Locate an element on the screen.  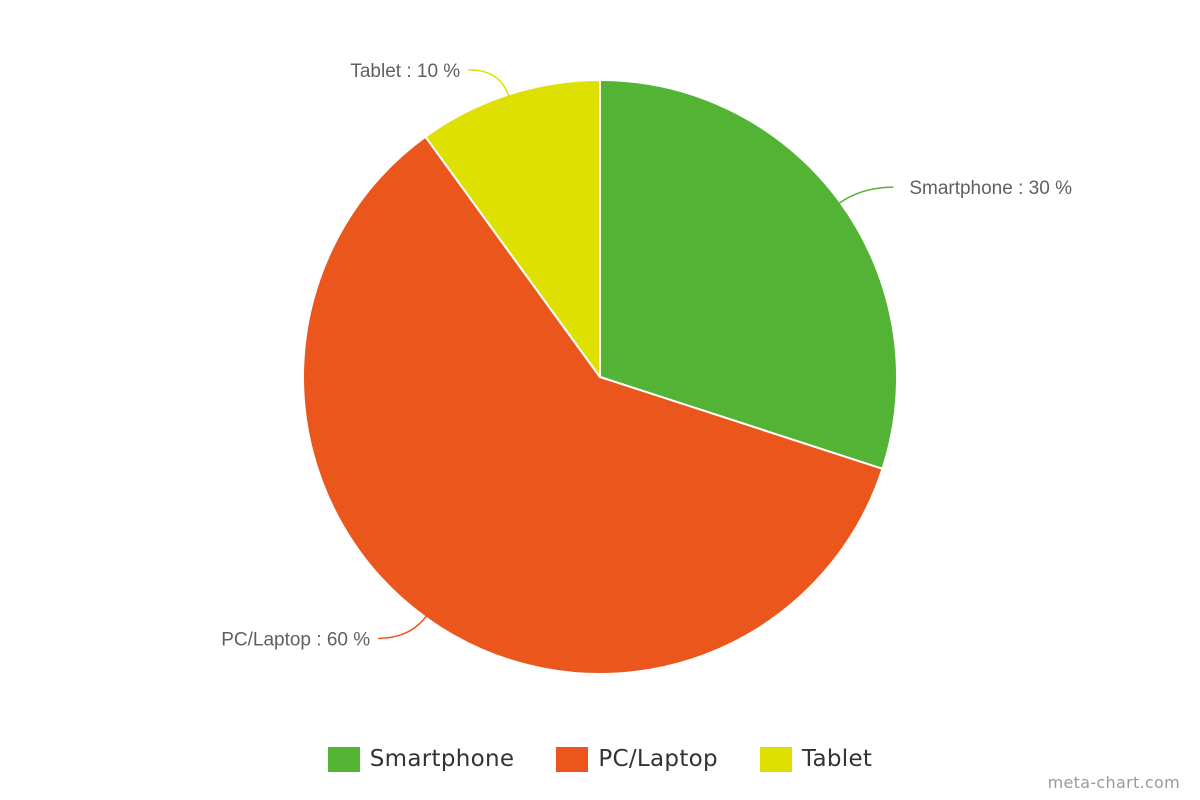
leader-line-pc-laptop is located at coordinates (403, 627).